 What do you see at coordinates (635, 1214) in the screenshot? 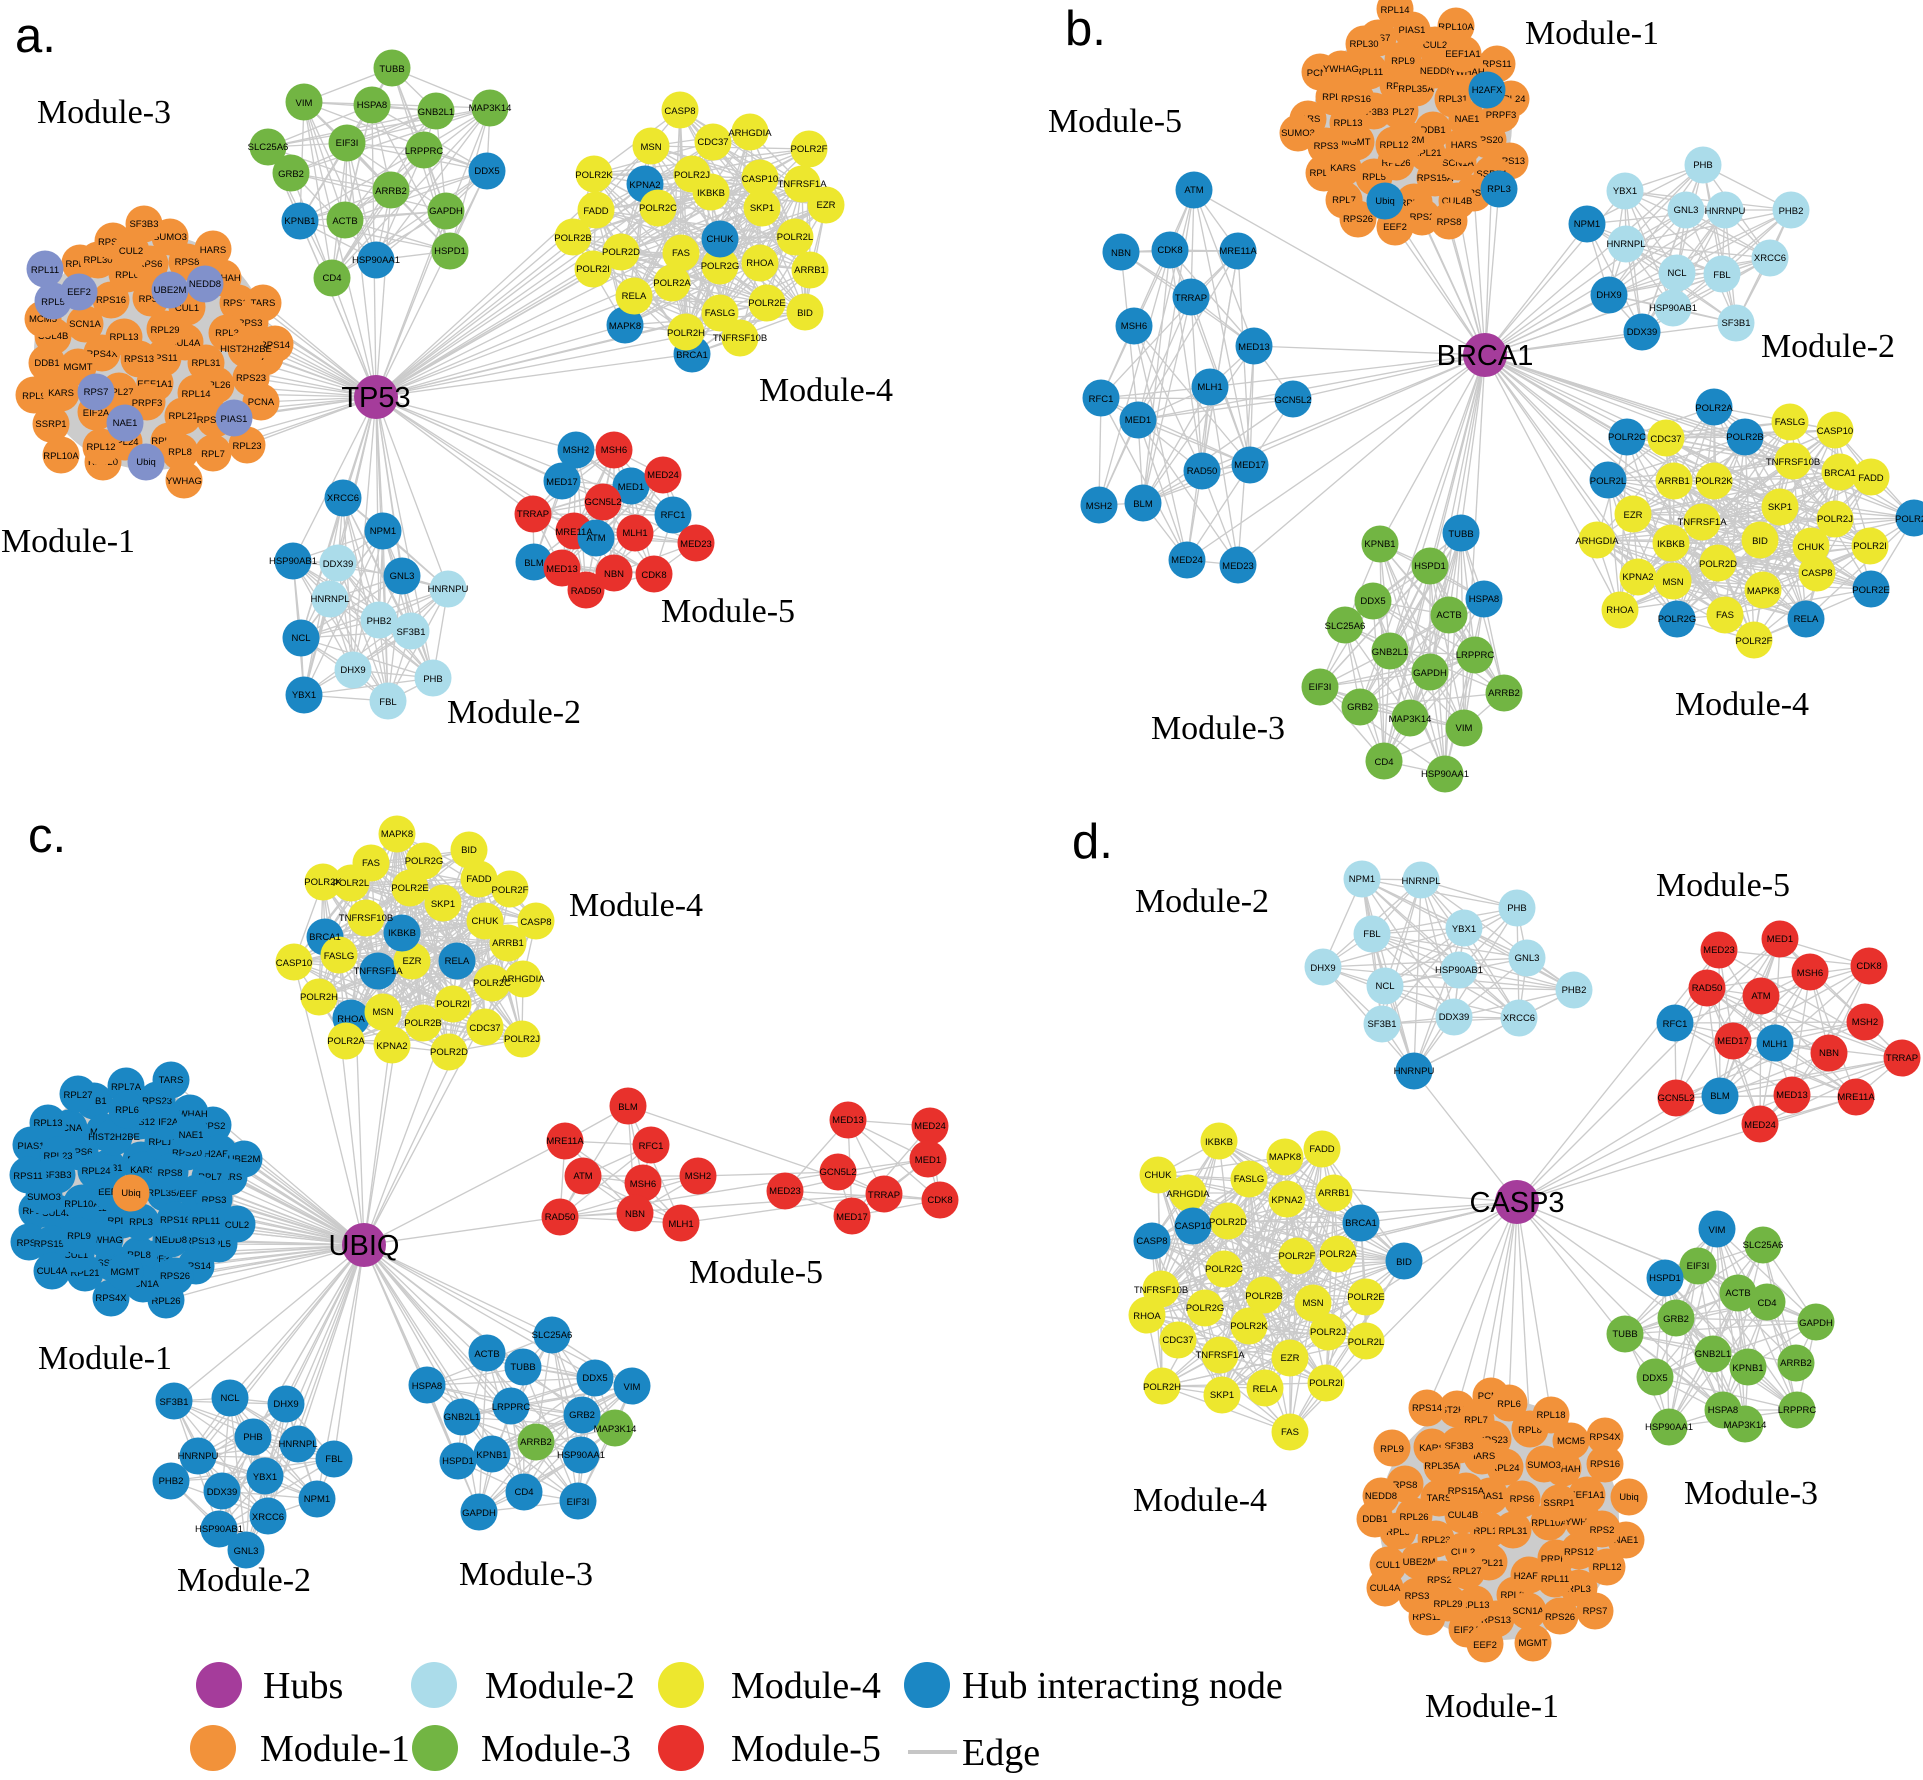
I see `svg-text: NBN` at bounding box center [635, 1214].